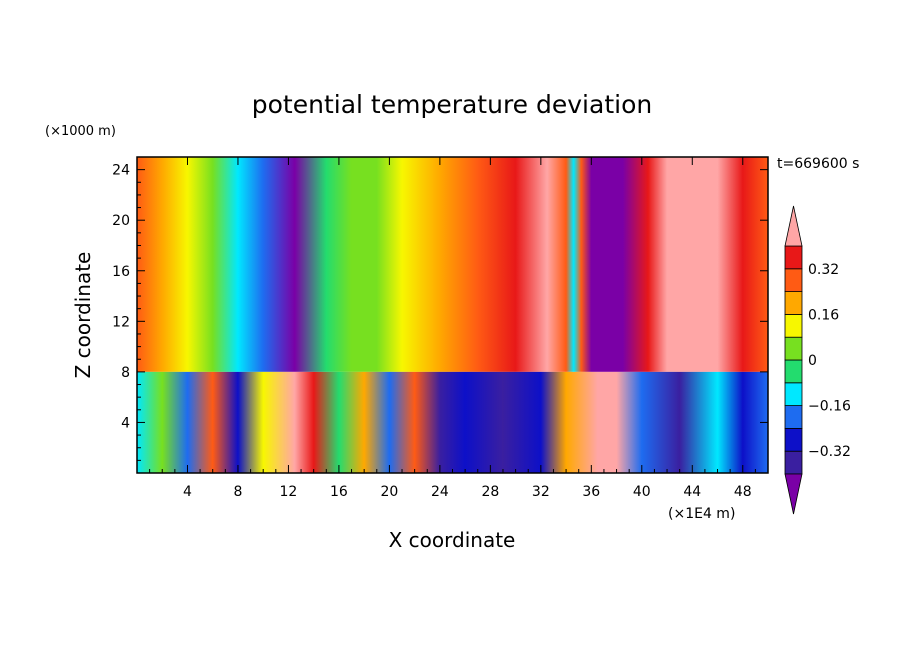 This screenshot has height=658, width=904. Describe the element at coordinates (793, 226) in the screenshot. I see `colorbar-extend-max` at that location.